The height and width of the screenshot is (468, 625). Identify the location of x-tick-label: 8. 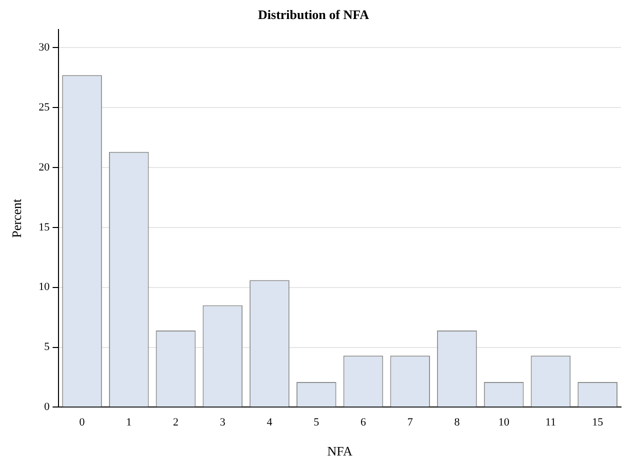
(457, 422).